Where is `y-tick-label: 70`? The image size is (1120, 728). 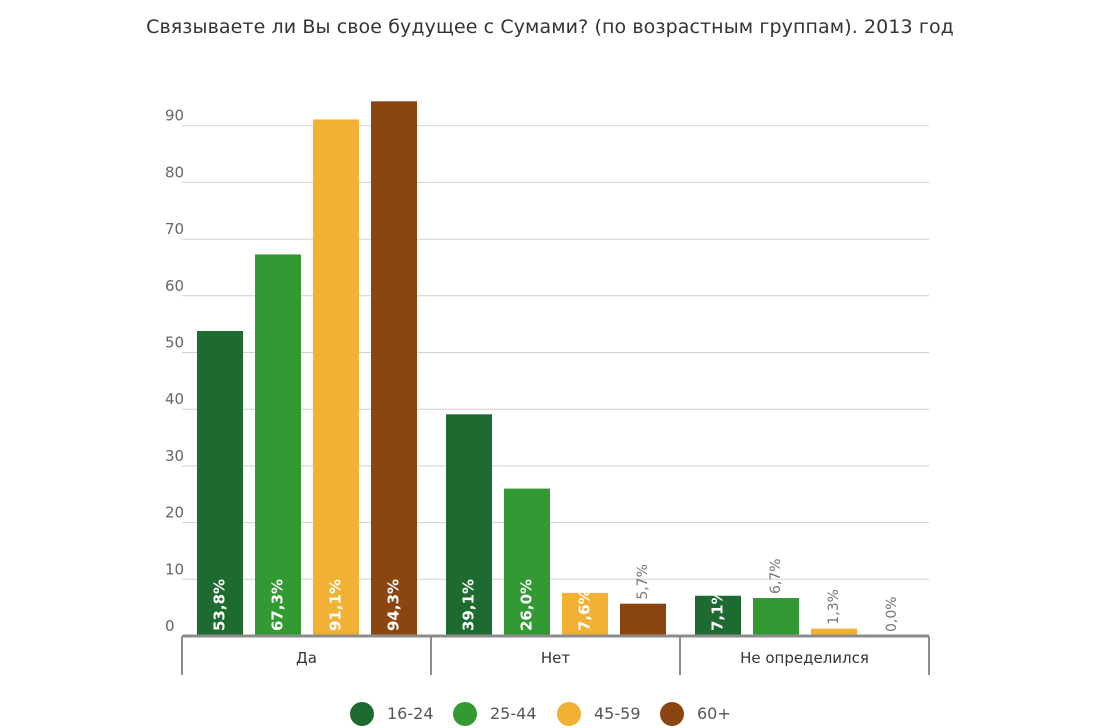 y-tick-label: 70 is located at coordinates (174, 229).